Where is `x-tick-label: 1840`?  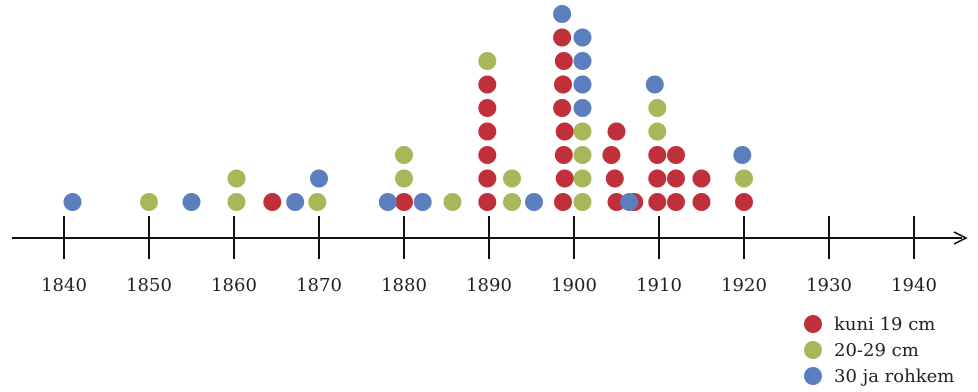 x-tick-label: 1840 is located at coordinates (64, 285).